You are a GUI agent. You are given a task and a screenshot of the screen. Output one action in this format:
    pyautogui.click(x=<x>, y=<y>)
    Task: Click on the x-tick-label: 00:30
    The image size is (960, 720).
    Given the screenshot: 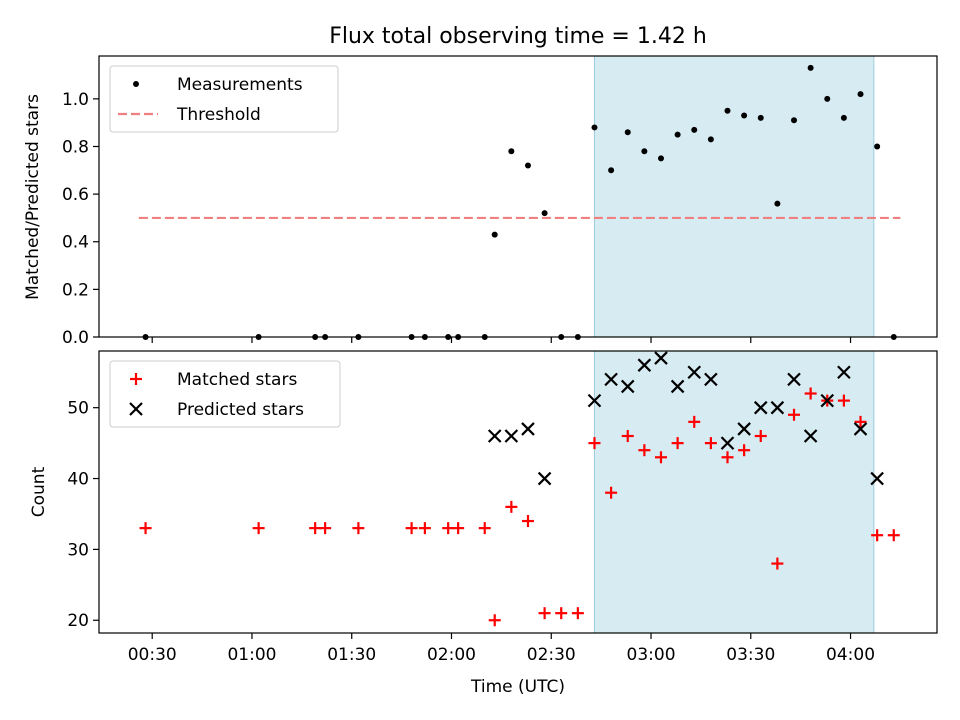 What is the action you would take?
    pyautogui.click(x=152, y=655)
    